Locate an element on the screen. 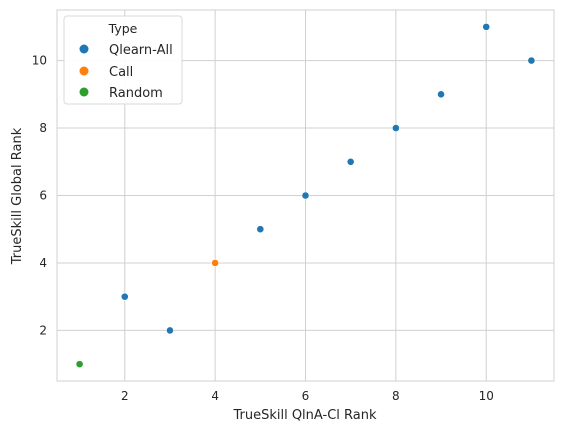  y-axis-label: TrueSkill Global Rank is located at coordinates (17, 196).